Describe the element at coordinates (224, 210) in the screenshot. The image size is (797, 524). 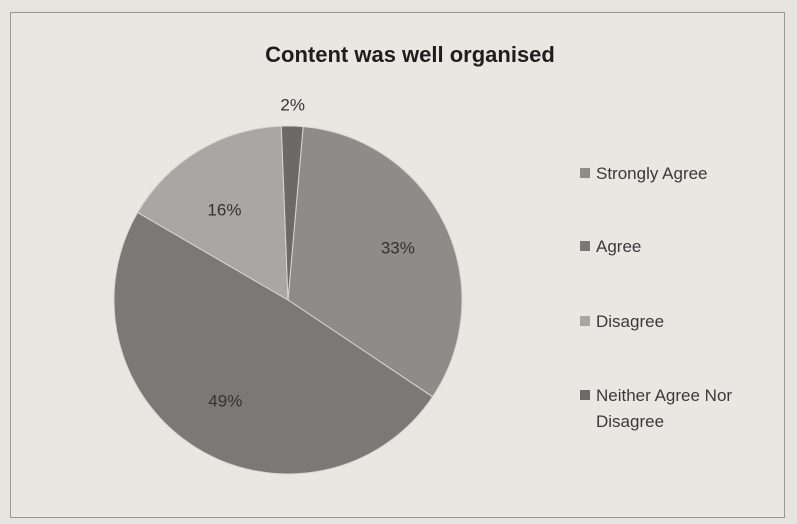
I see `data-label-disagree: 16%` at that location.